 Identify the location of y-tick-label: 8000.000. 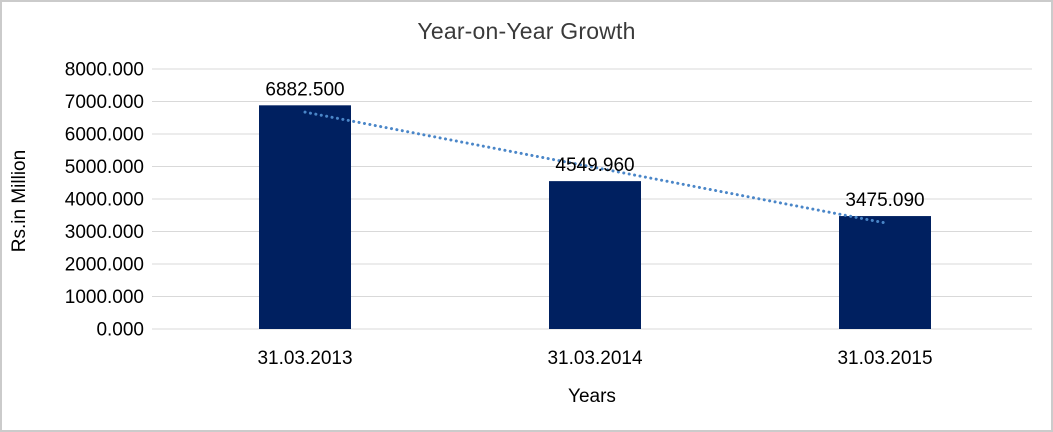
(104, 70).